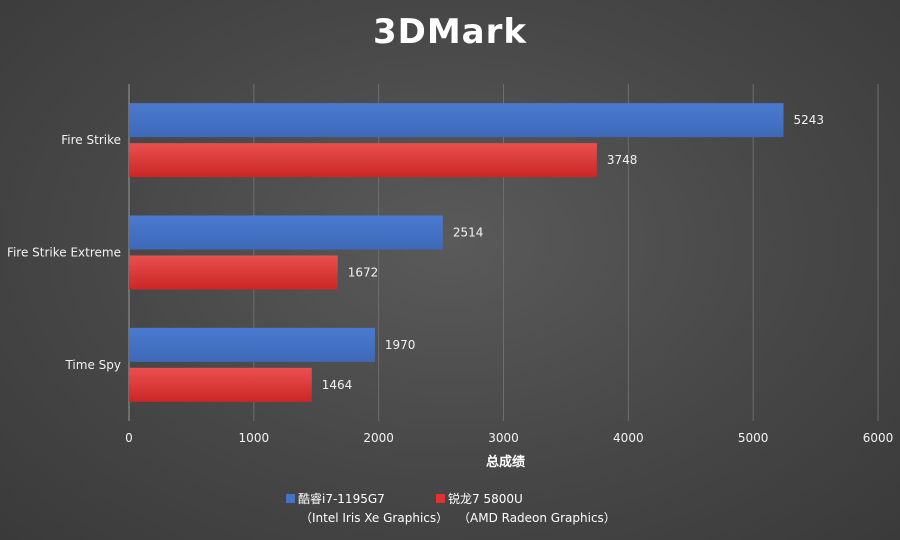 This screenshot has height=540, width=900. What do you see at coordinates (91, 140) in the screenshot?
I see `category-label: Fire Strike` at bounding box center [91, 140].